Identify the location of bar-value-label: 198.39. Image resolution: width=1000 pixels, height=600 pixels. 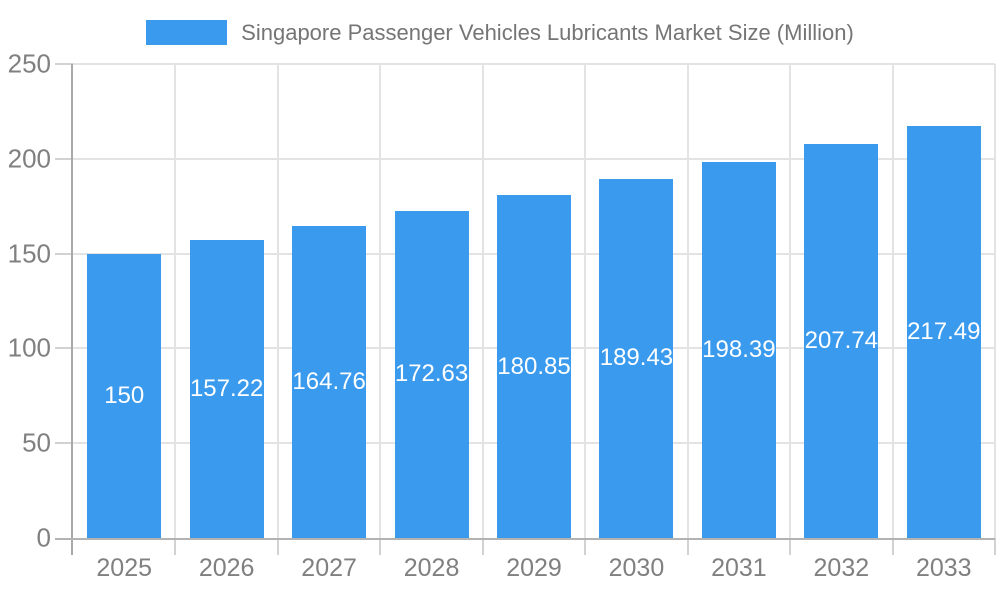
(739, 349).